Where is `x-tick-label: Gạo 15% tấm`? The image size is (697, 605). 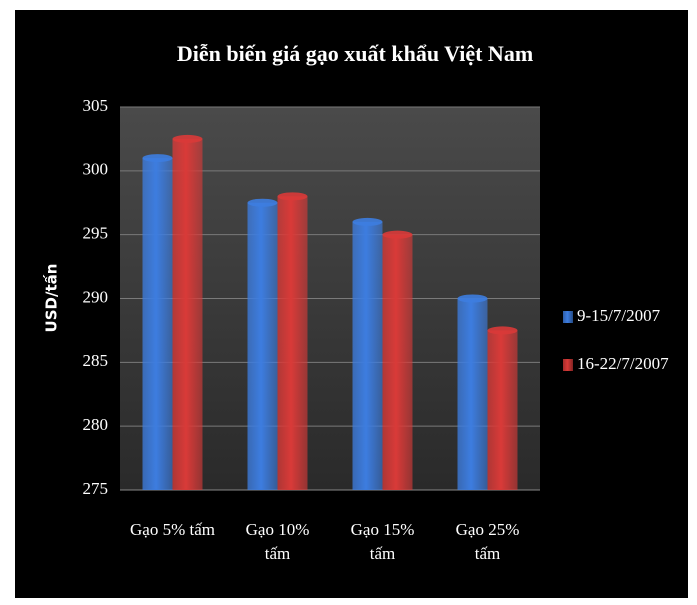
x-tick-label: Gạo 15% tấm is located at coordinates (382, 541).